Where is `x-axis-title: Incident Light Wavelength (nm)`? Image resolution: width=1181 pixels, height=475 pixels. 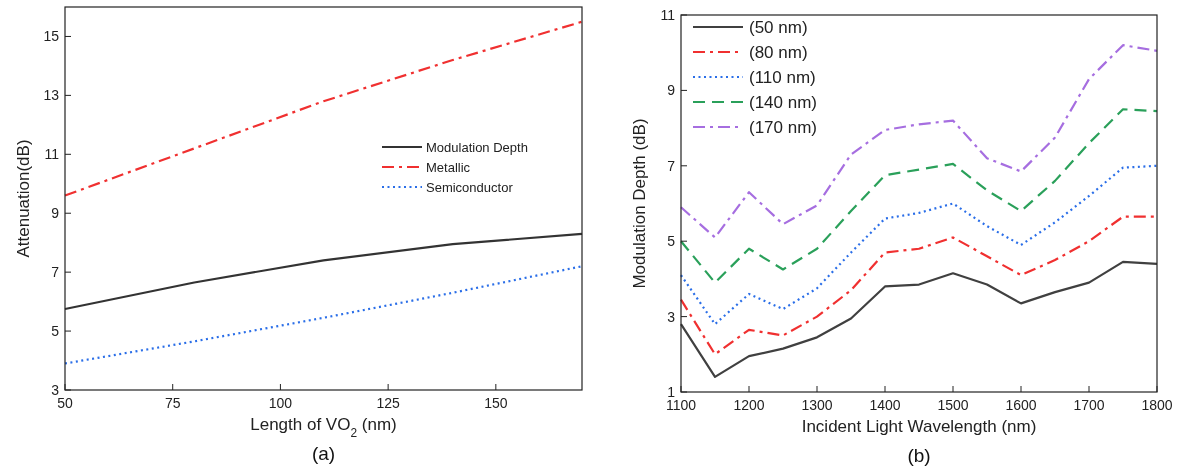 x-axis-title: Incident Light Wavelength (nm) is located at coordinates (919, 426).